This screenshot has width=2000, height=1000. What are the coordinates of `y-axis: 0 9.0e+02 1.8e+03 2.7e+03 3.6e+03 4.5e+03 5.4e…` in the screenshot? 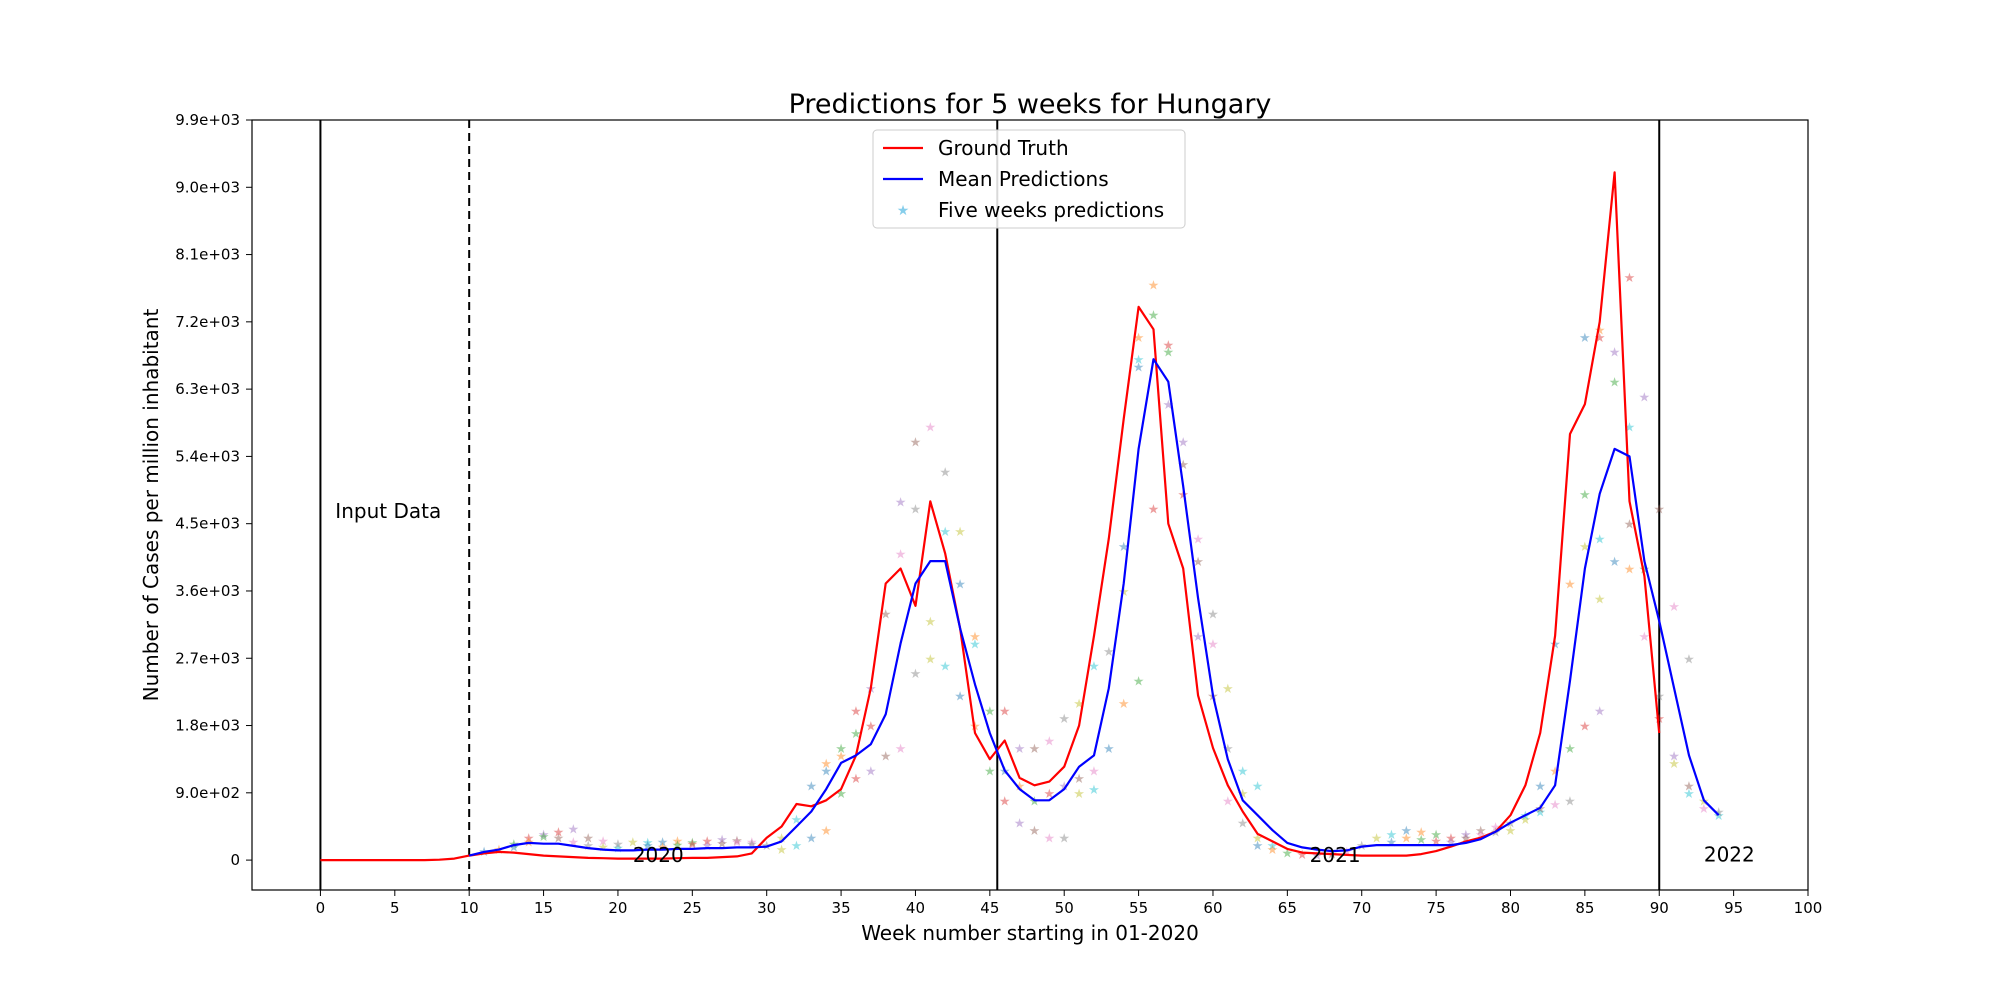 It's located at (213, 490).